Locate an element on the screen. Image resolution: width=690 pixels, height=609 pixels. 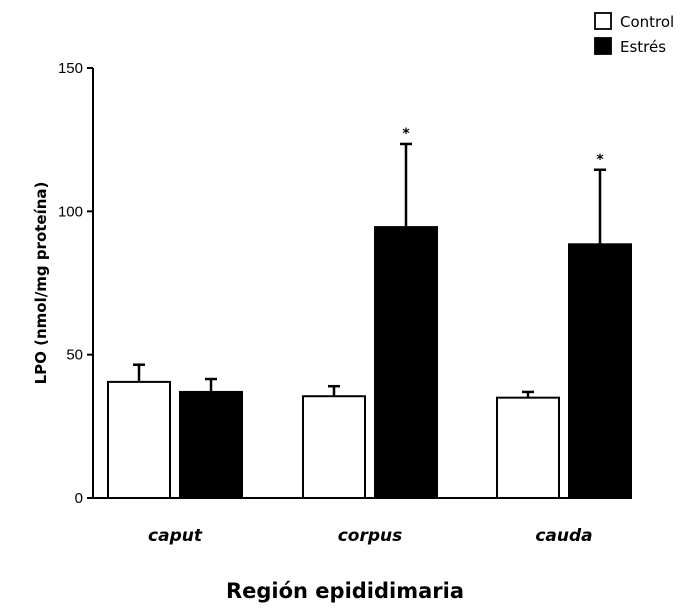
y-tick-label: 50 is located at coordinates (74, 355).